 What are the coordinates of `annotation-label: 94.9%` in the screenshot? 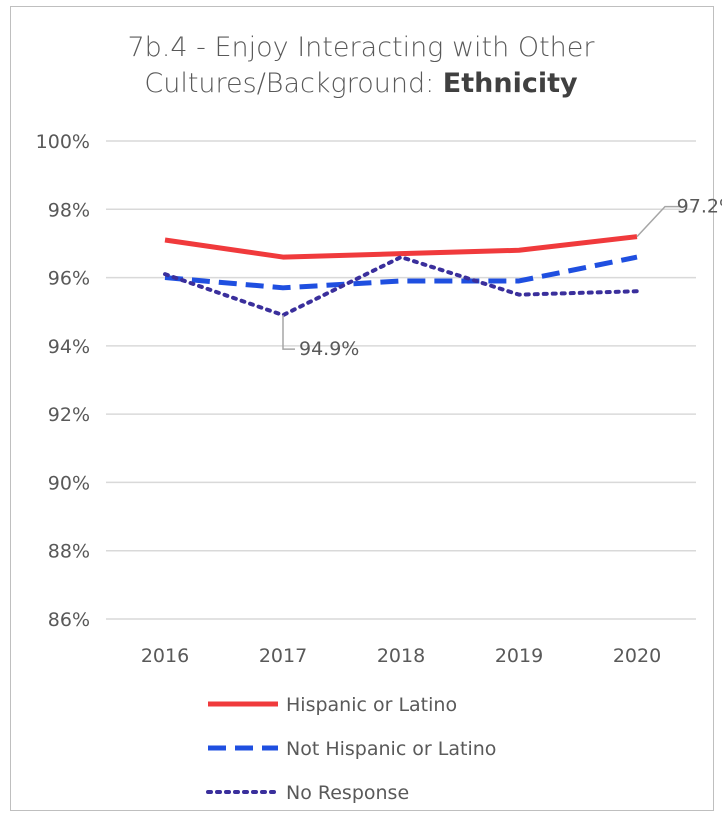 It's located at (329, 349).